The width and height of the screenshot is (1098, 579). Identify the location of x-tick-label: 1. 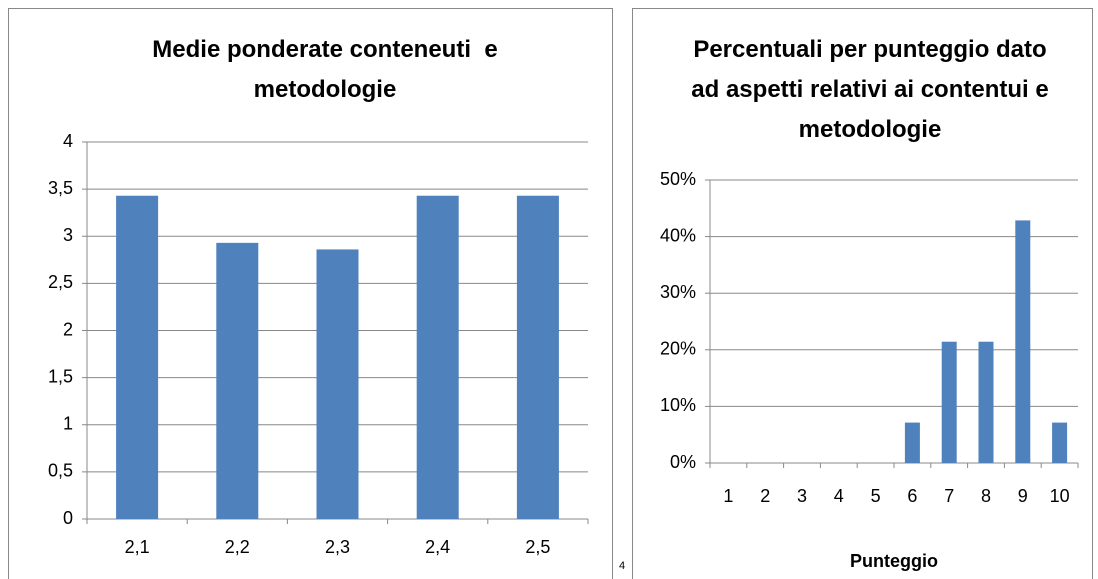
(728, 496).